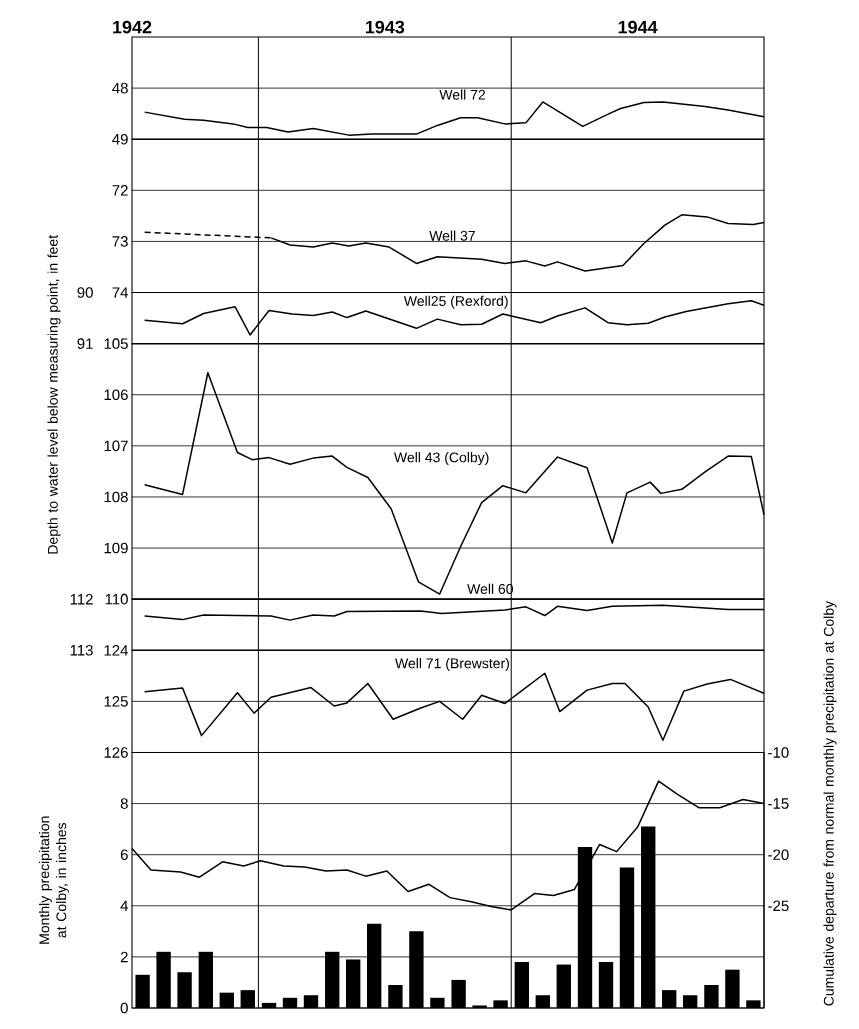 Image resolution: width=859 pixels, height=1029 pixels. Describe the element at coordinates (116, 701) in the screenshot. I see `y-tick-label: 125` at that location.